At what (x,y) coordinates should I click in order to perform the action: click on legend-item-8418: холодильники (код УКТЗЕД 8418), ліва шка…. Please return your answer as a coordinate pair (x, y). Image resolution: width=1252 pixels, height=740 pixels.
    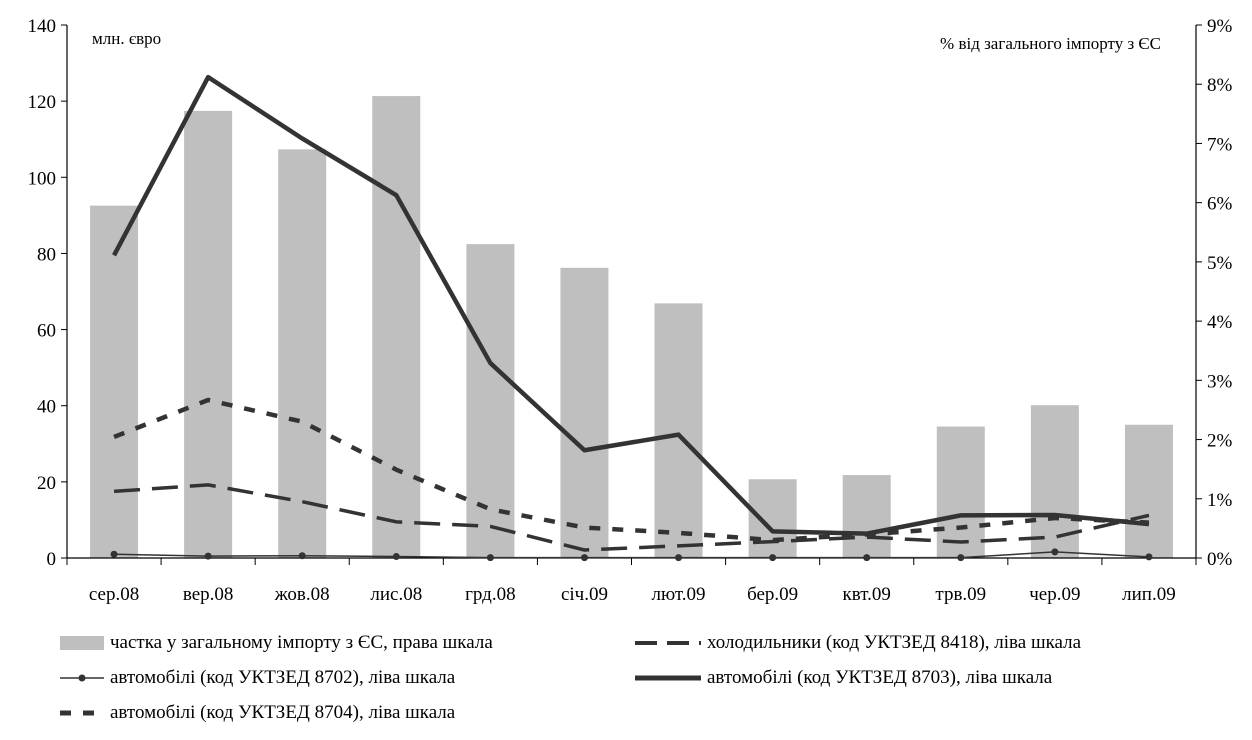
    Looking at the image, I should click on (858, 643).